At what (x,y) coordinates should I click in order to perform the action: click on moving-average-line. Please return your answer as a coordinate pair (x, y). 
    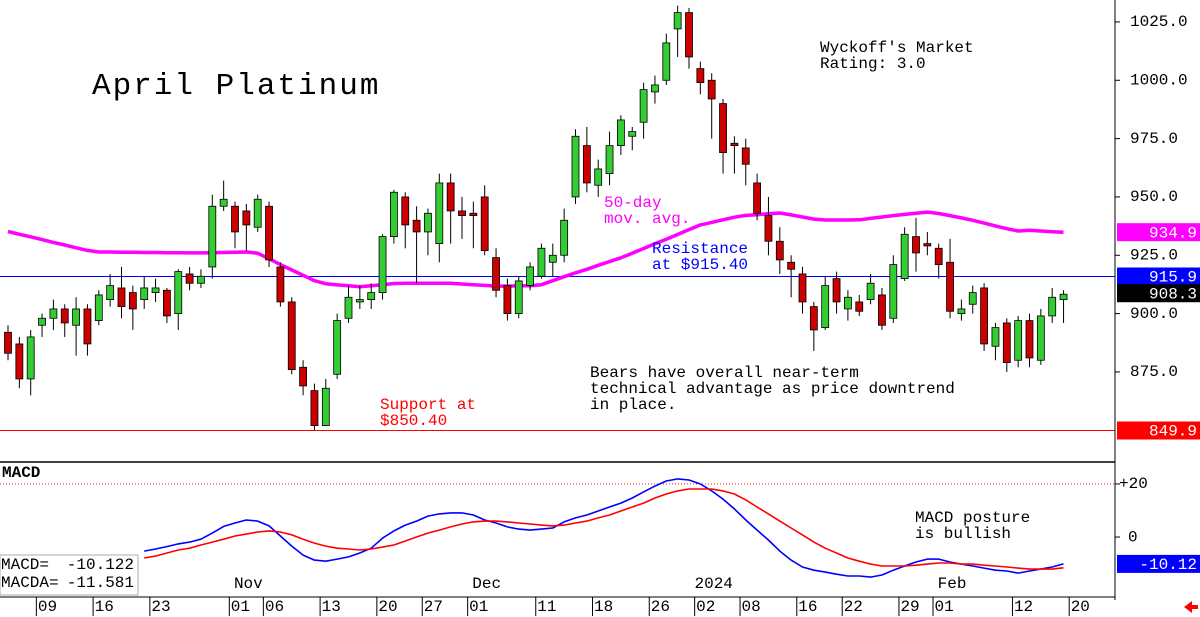
    Looking at the image, I should click on (535, 249).